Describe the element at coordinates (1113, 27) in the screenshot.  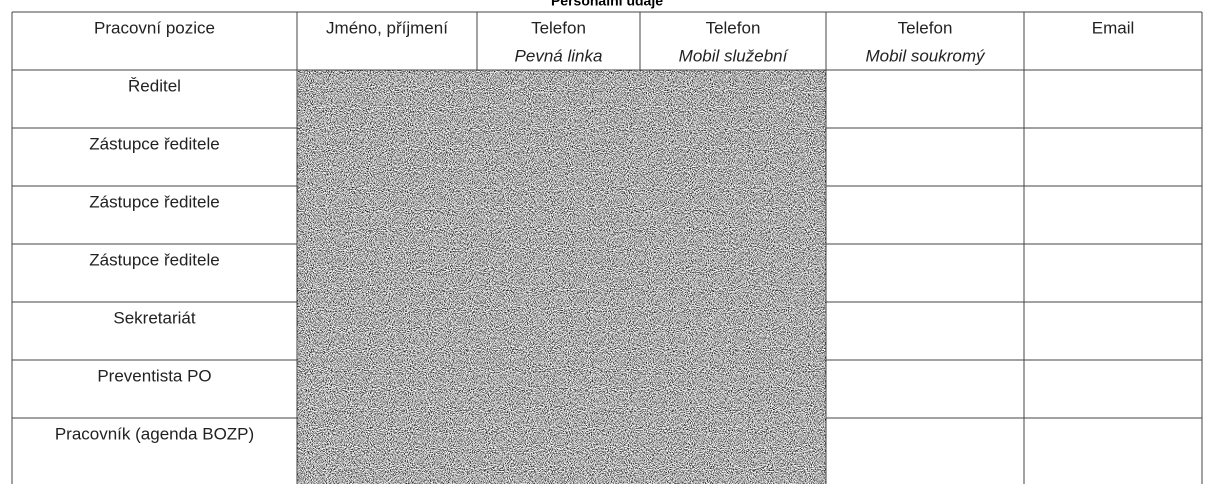
I see `header-label: Email` at that location.